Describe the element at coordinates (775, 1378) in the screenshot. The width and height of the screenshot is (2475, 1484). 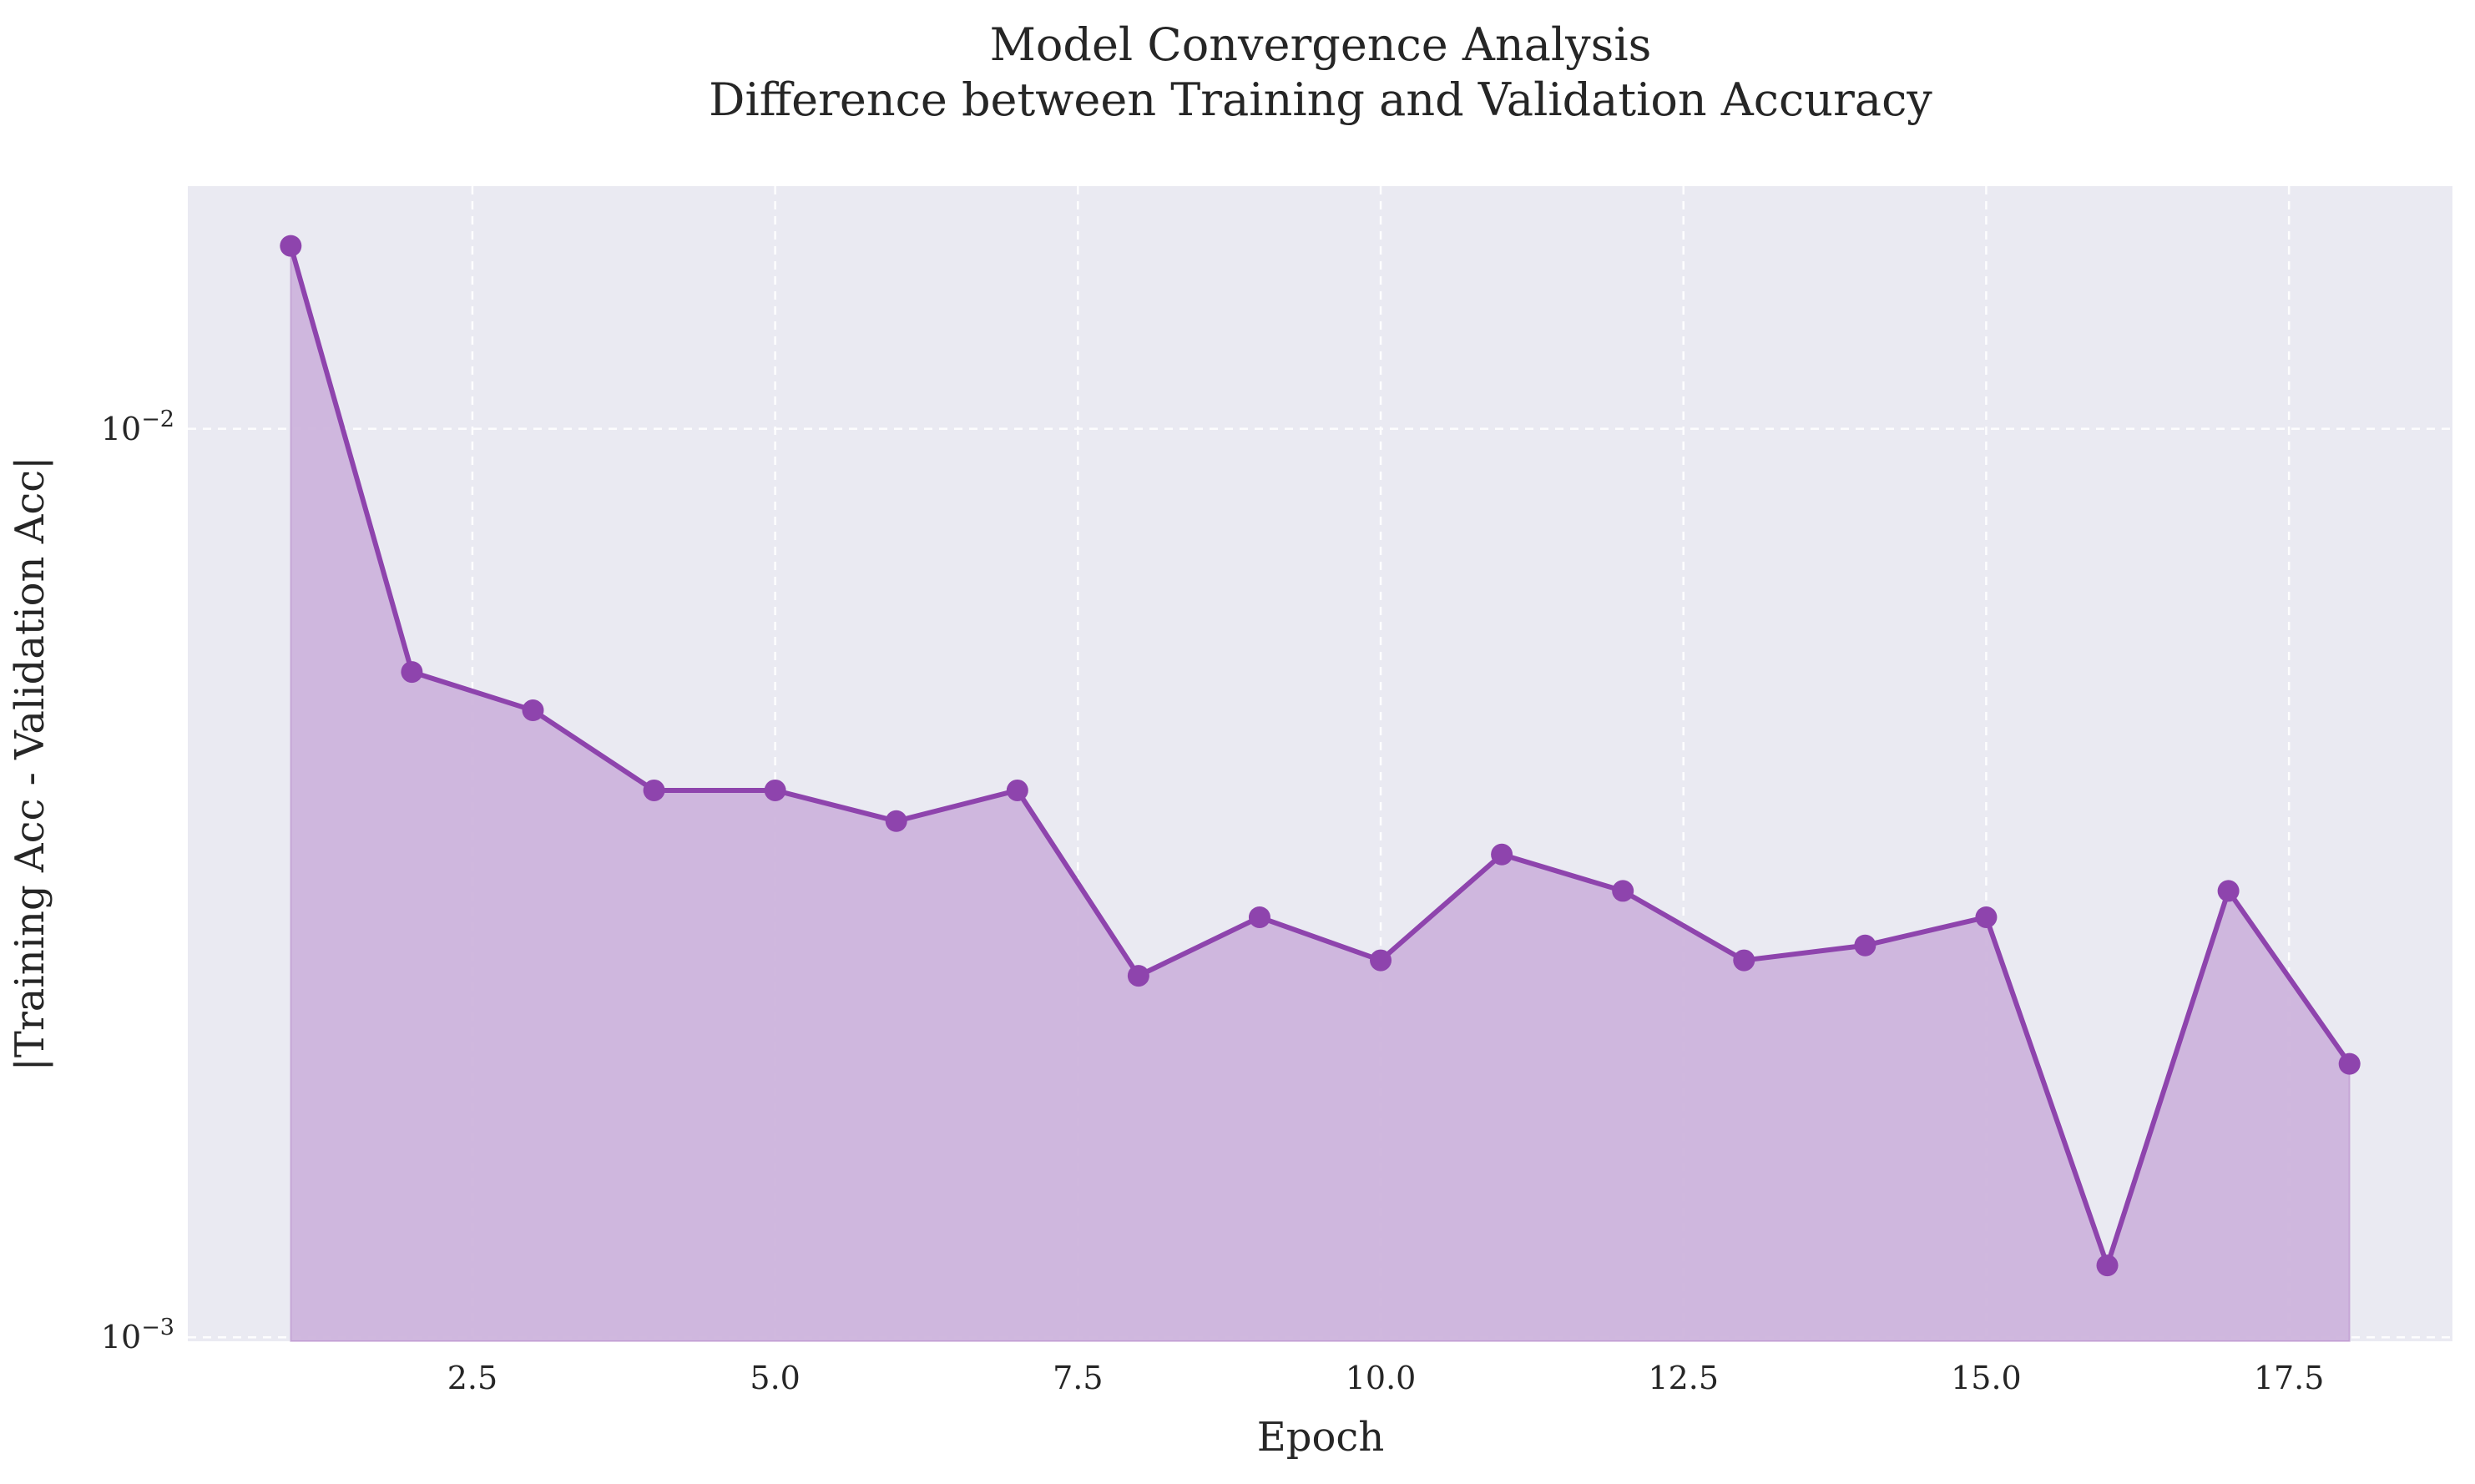
I see `x-tick-label: 5.0` at that location.